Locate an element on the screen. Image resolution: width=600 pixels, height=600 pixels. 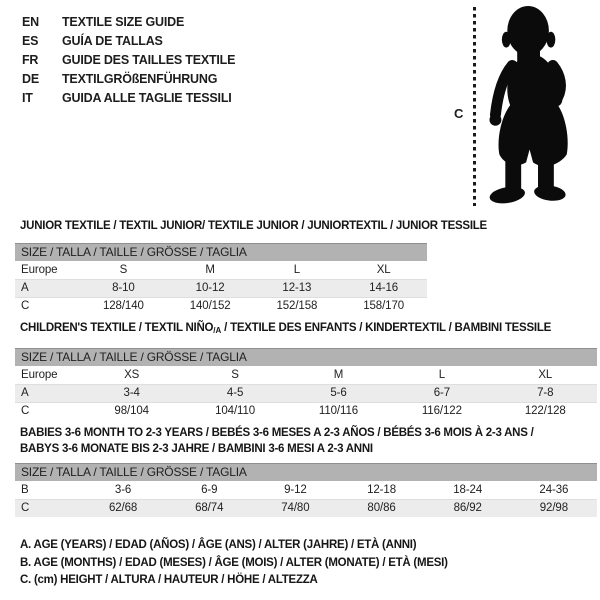
lang-title-es: GUÍA DE TALLAS is located at coordinates (112, 41).